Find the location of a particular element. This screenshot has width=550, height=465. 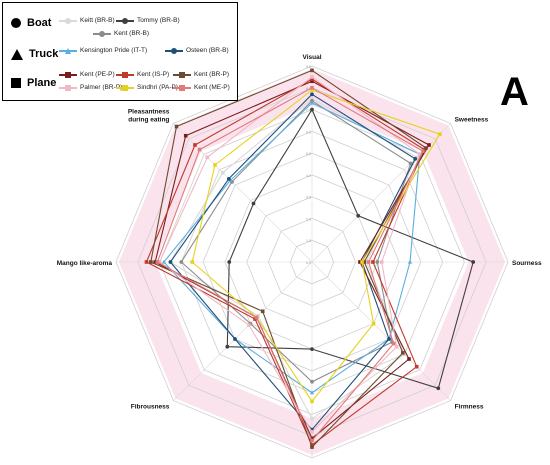

axis-label: Firmness is located at coordinates (469, 407).